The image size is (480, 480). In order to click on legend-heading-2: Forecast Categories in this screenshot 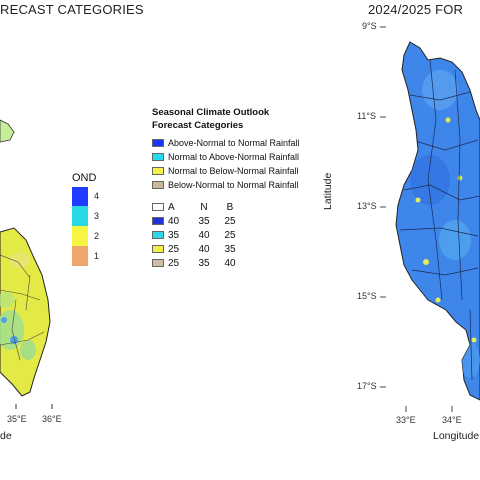, I will do `click(198, 125)`.